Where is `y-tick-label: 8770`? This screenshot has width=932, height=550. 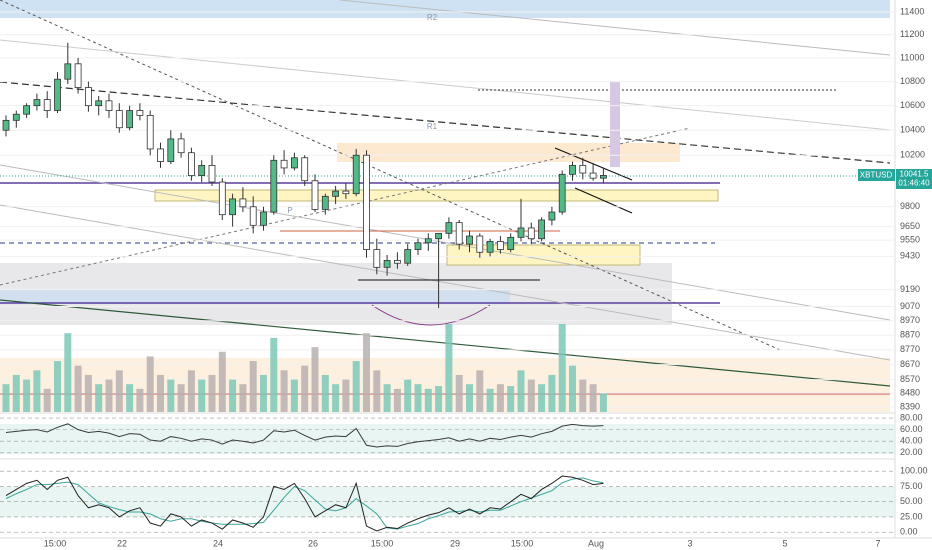 y-tick-label: 8770 is located at coordinates (910, 349).